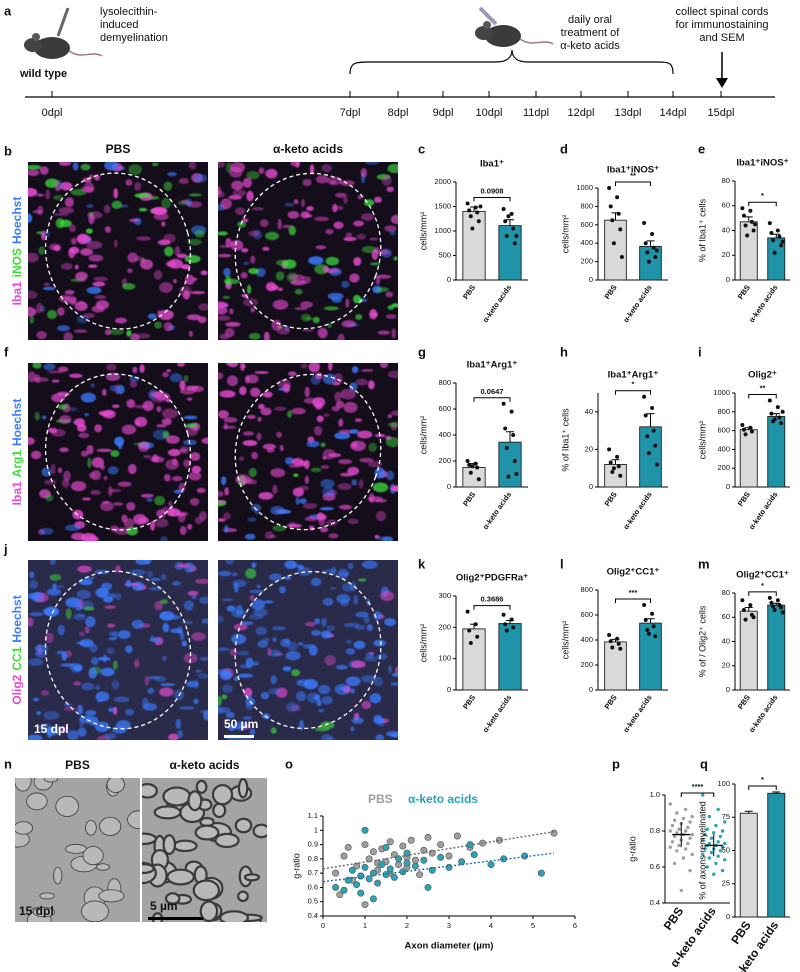 The width and height of the screenshot is (800, 972). Describe the element at coordinates (492, 599) in the screenshot. I see `significance-label: 0.3686` at that location.